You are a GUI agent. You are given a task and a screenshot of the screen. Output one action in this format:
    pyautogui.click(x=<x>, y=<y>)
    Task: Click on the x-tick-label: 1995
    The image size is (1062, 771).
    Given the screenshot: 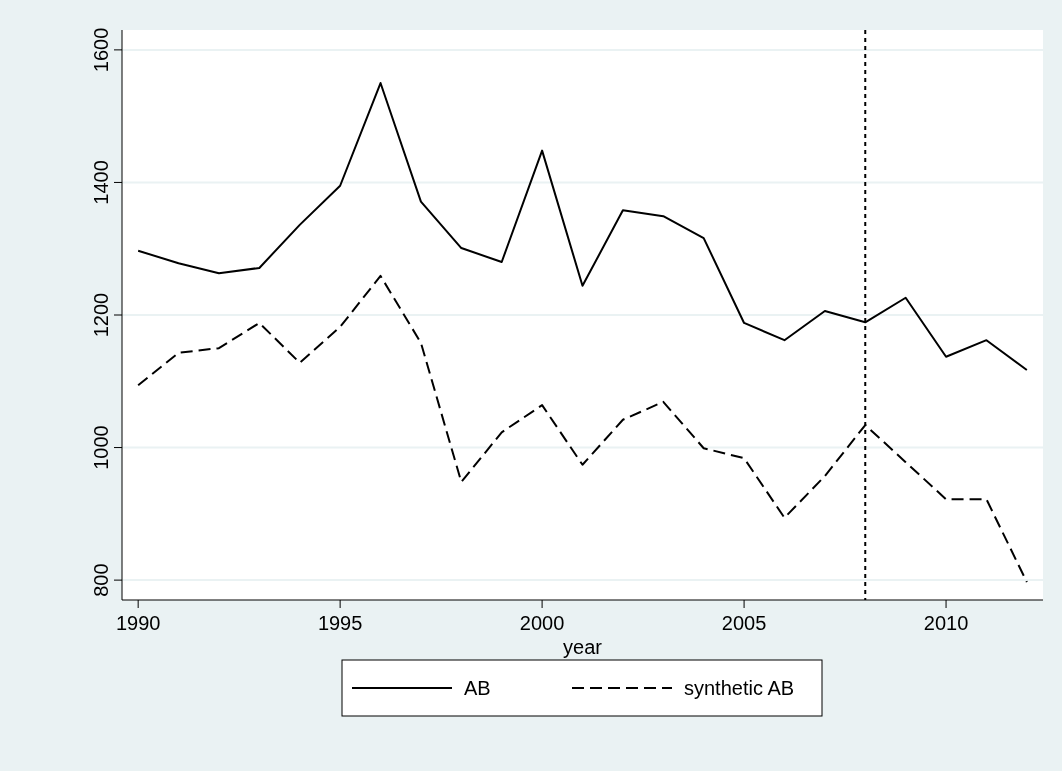 What is the action you would take?
    pyautogui.click(x=340, y=623)
    